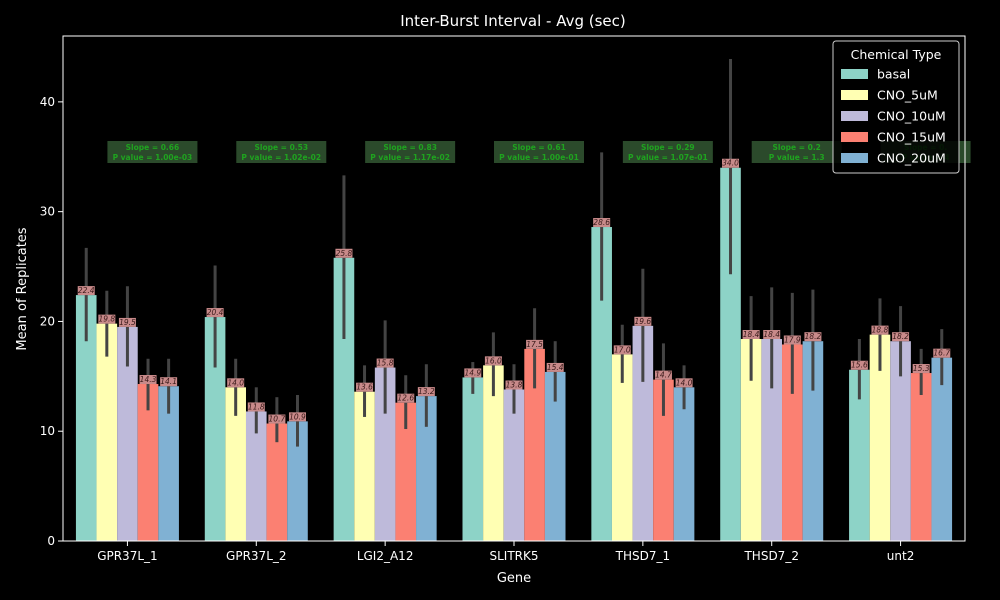  I want to click on annotation-pvalue: P value = 1.17e-02, so click(410, 157).